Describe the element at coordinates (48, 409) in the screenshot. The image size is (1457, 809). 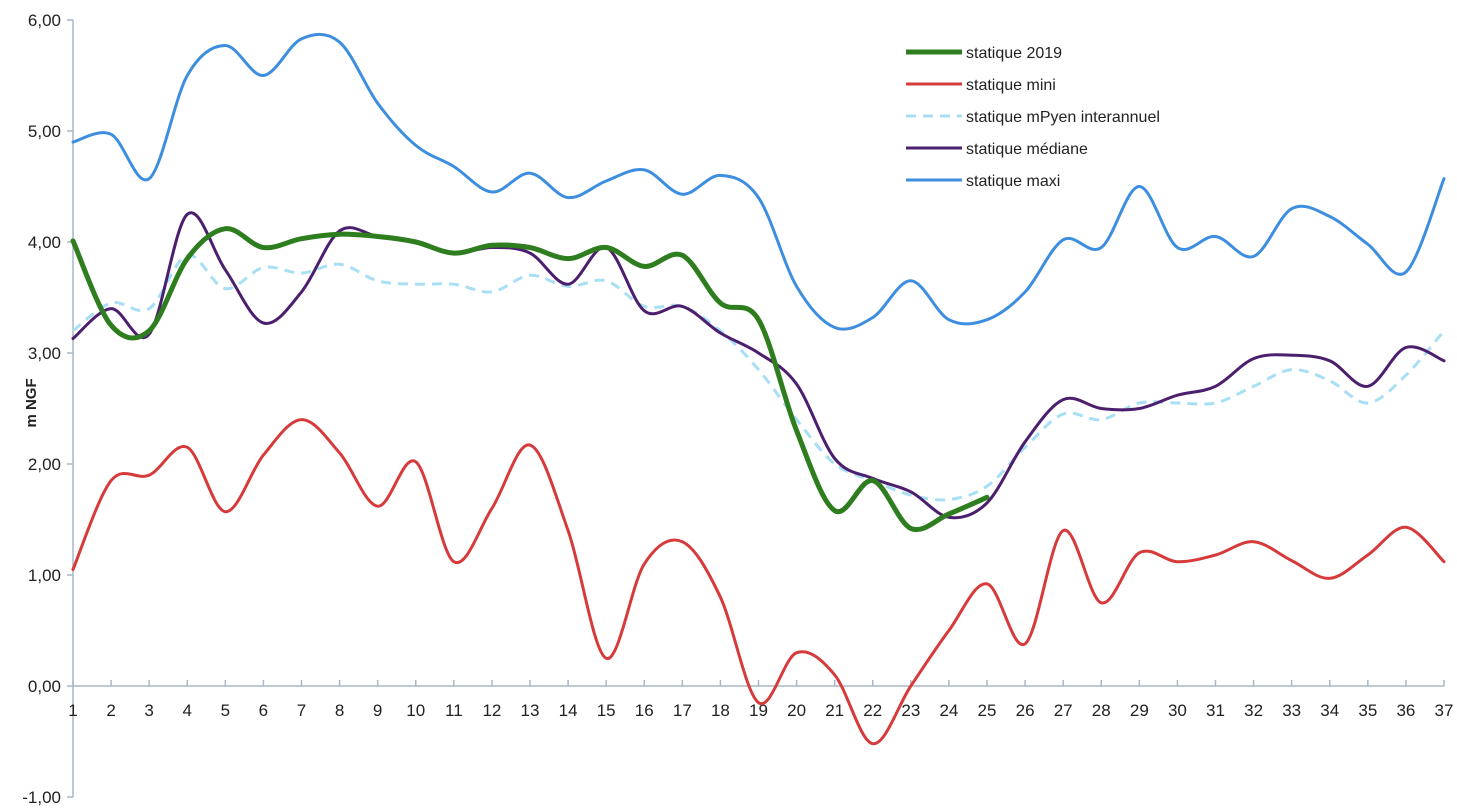
I see `y-axis: -1,00 0,00 1,00 2,00 3,00 4,00 5,00 6,00` at that location.